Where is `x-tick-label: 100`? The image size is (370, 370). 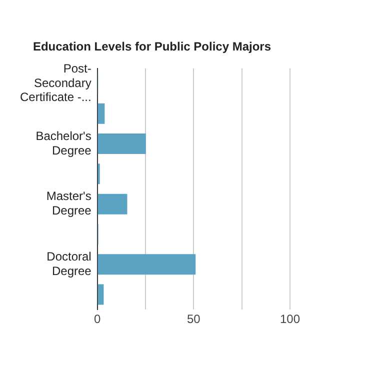 x-tick-label: 100 is located at coordinates (290, 319).